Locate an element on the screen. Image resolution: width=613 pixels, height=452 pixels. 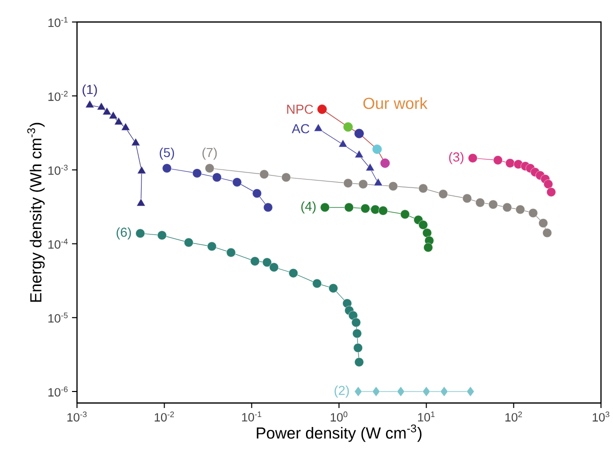
series-label: (2) is located at coordinates (341, 391).